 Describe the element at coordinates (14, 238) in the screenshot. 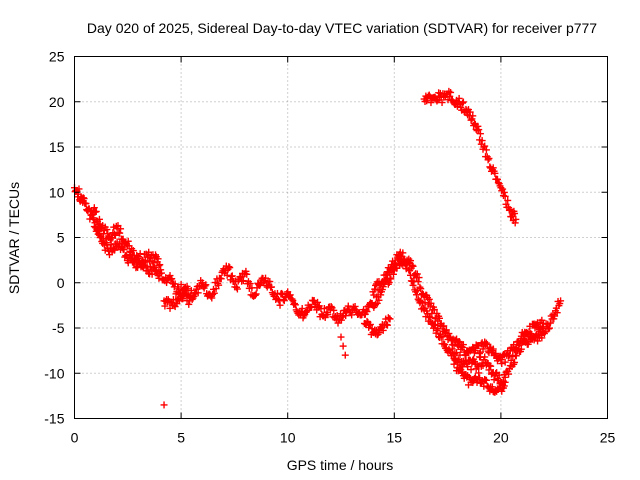

I see `y-axis-label: SDTVAR / TECUs` at that location.